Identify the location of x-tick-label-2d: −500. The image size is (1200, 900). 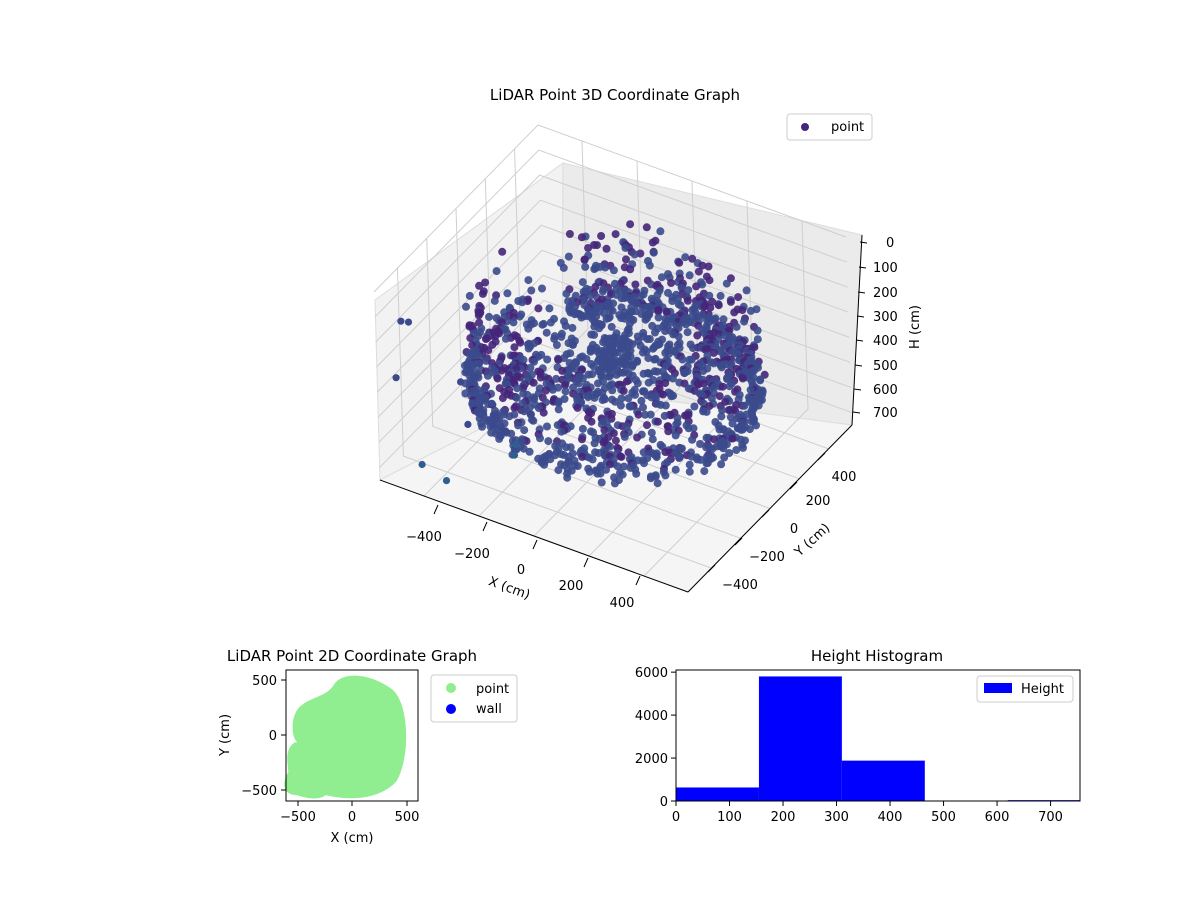
(298, 817).